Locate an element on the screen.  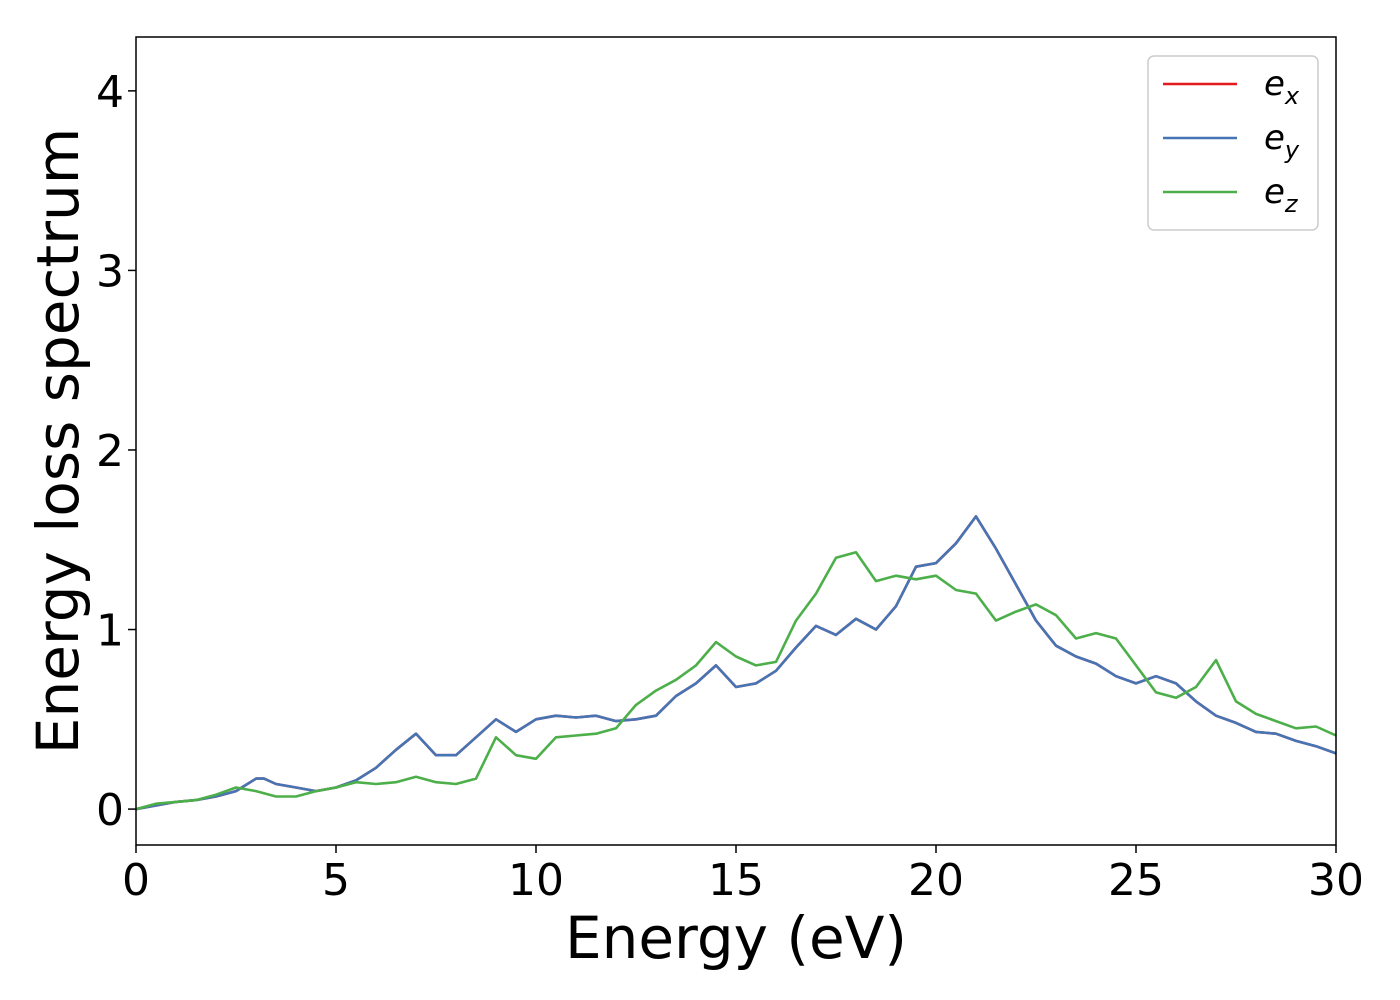
y-axis: 0 1 2 3 4 is located at coordinates (116, 451).